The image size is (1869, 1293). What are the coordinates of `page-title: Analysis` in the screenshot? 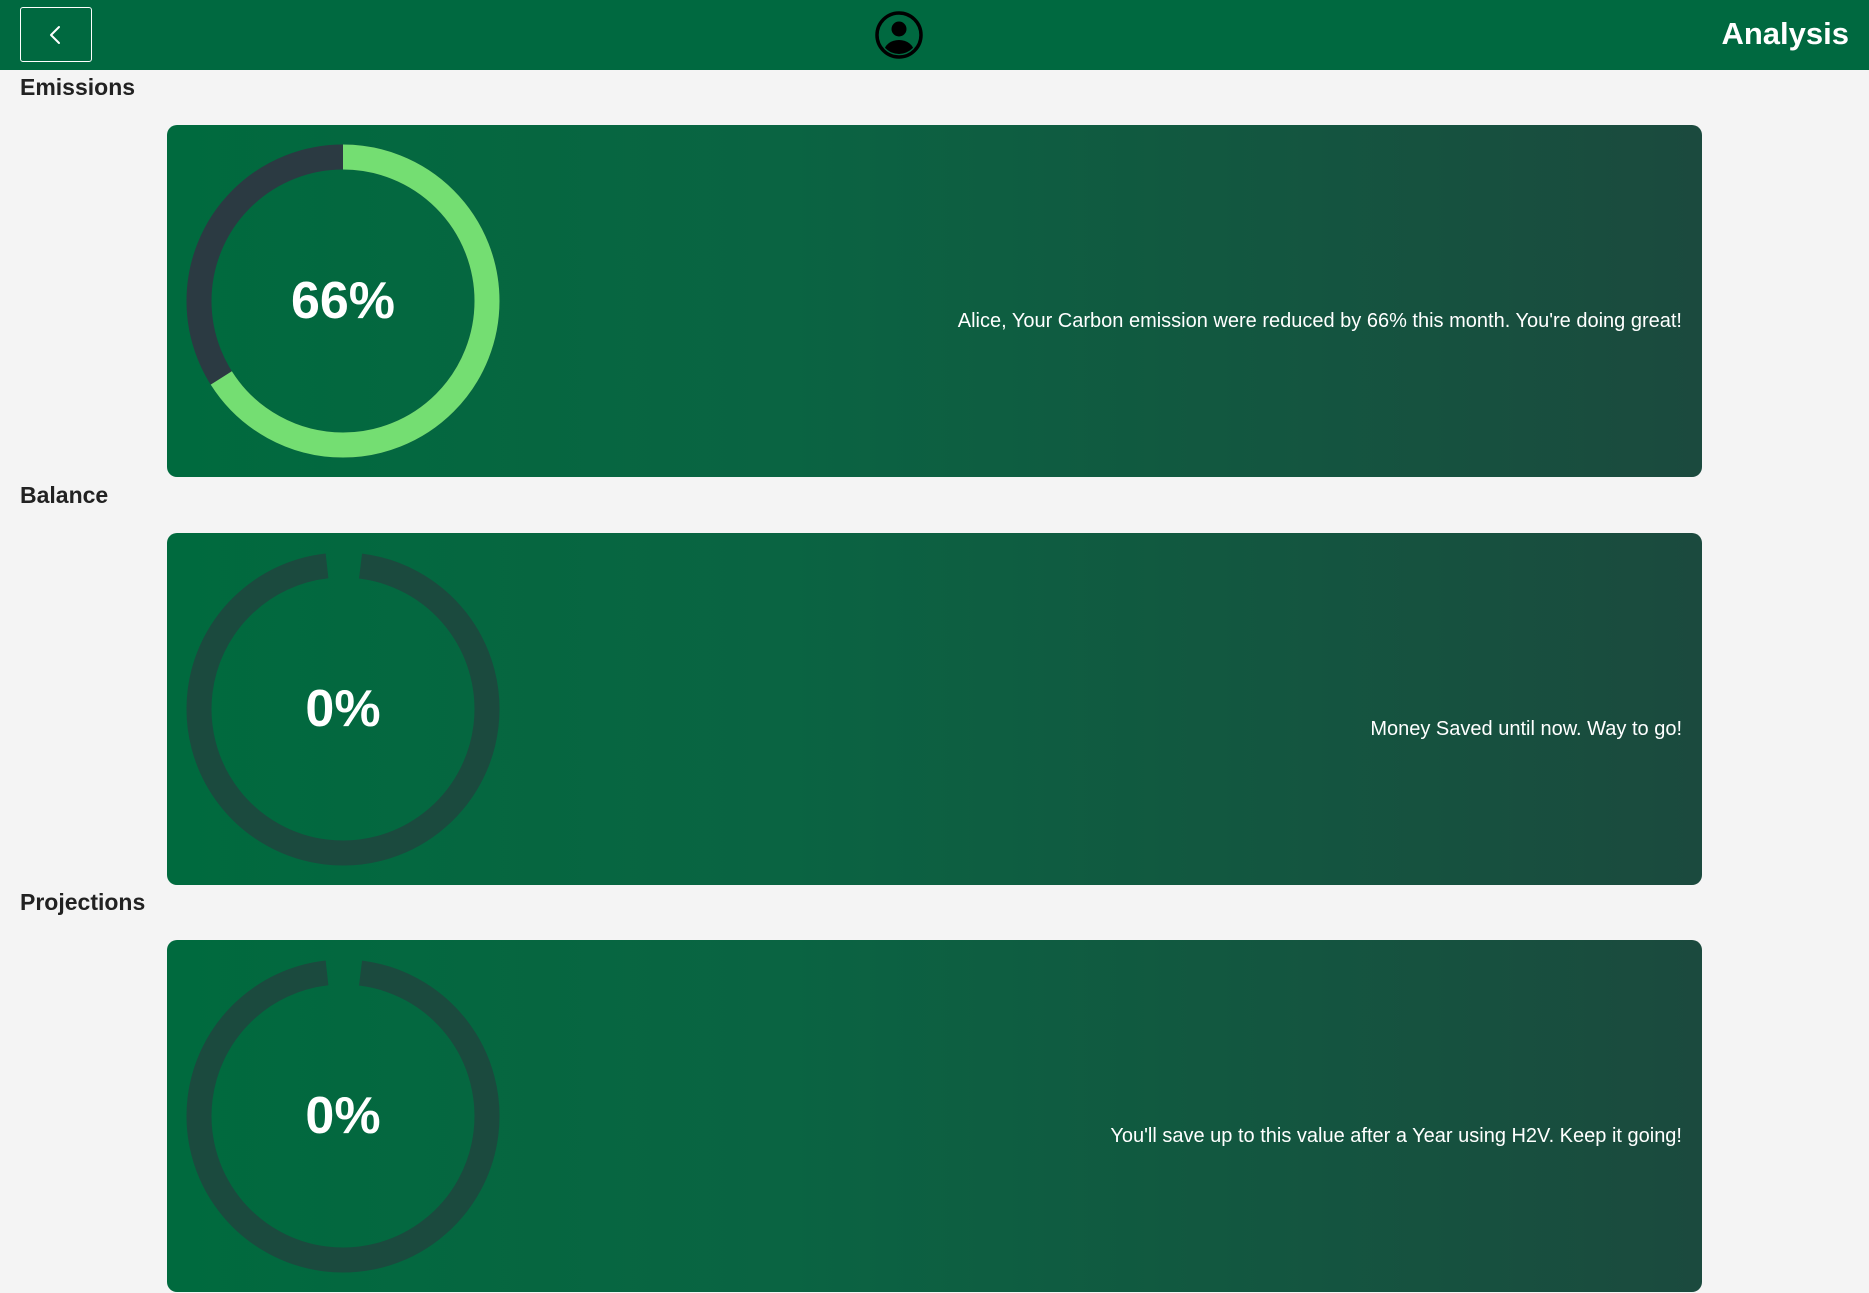 It's located at (1785, 33).